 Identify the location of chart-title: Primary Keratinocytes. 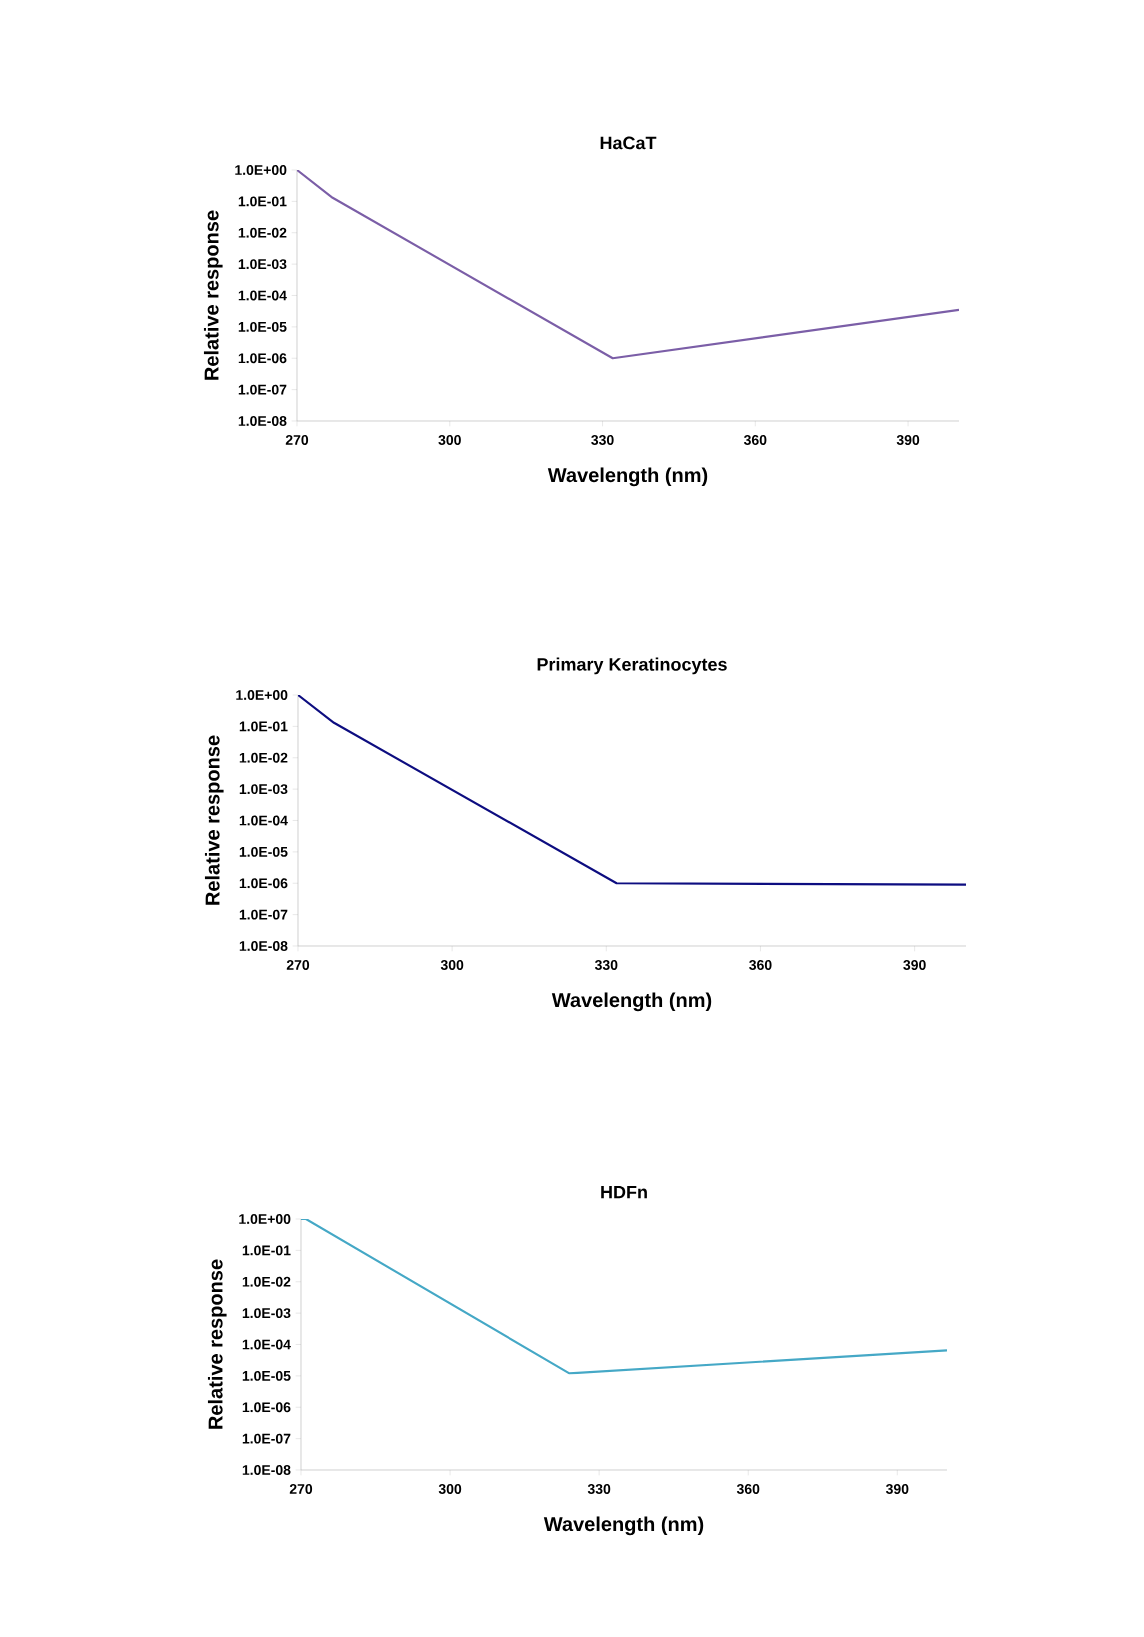
(632, 666).